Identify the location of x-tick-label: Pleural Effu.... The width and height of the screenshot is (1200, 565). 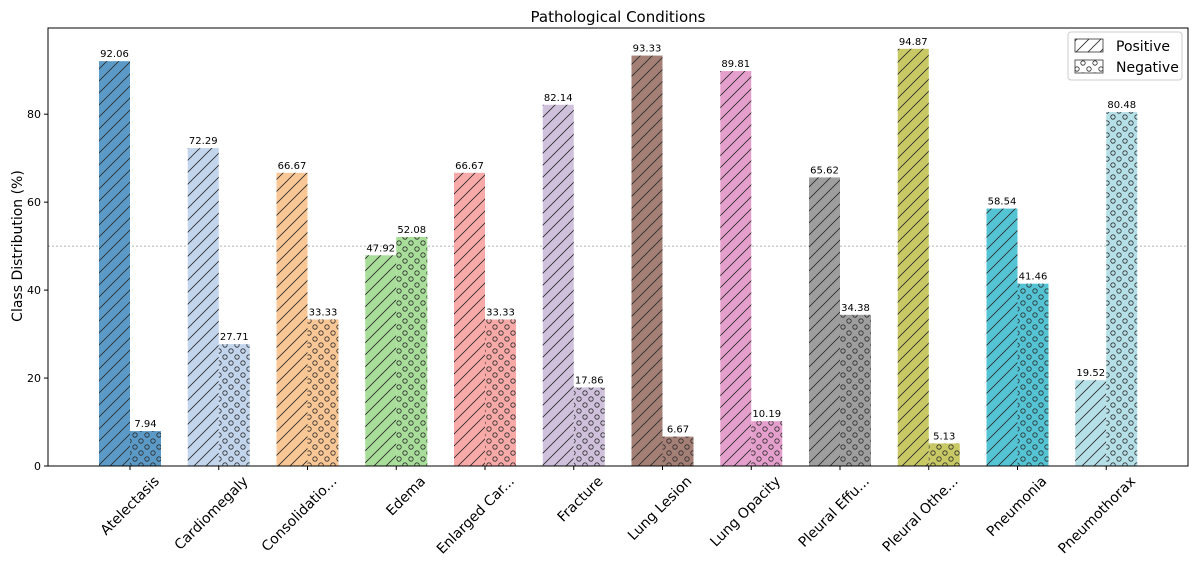
(834, 512).